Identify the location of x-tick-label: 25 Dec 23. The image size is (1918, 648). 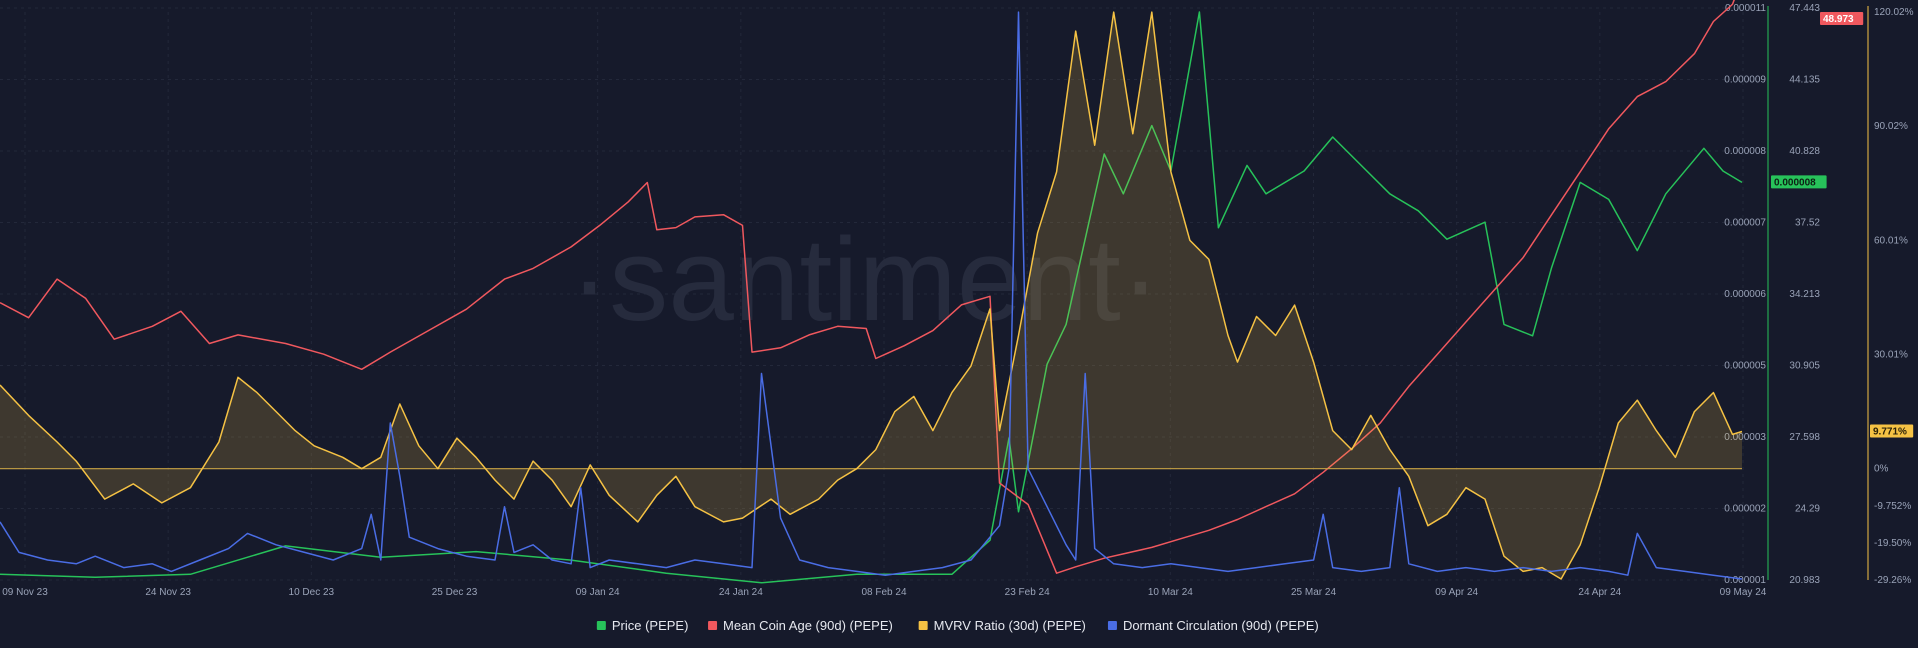
(455, 592).